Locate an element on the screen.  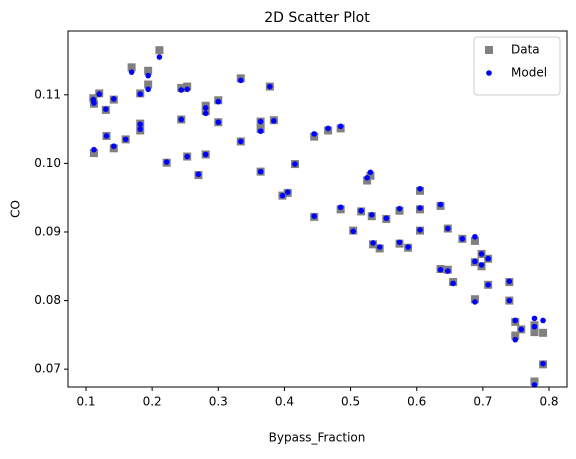
y-axis-label: CO is located at coordinates (16, 209).